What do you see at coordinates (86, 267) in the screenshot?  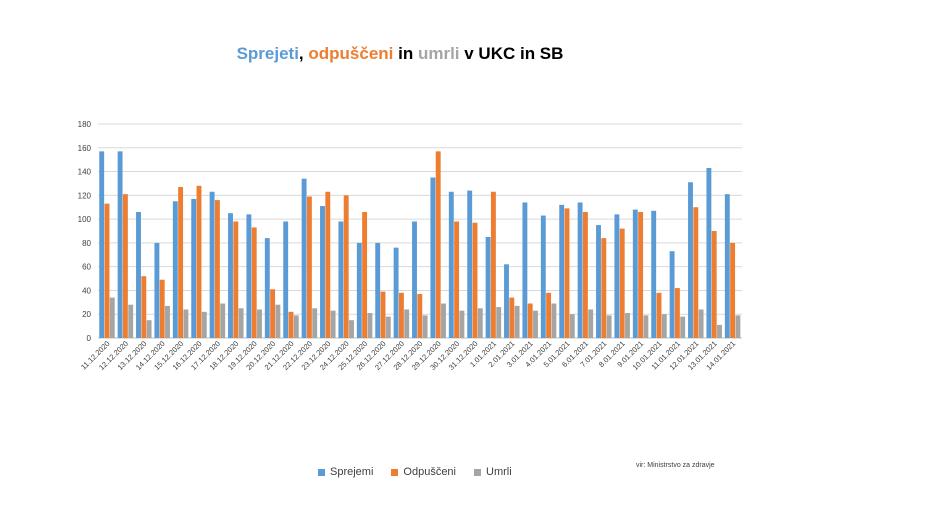 I see `y-tick-label: 60` at bounding box center [86, 267].